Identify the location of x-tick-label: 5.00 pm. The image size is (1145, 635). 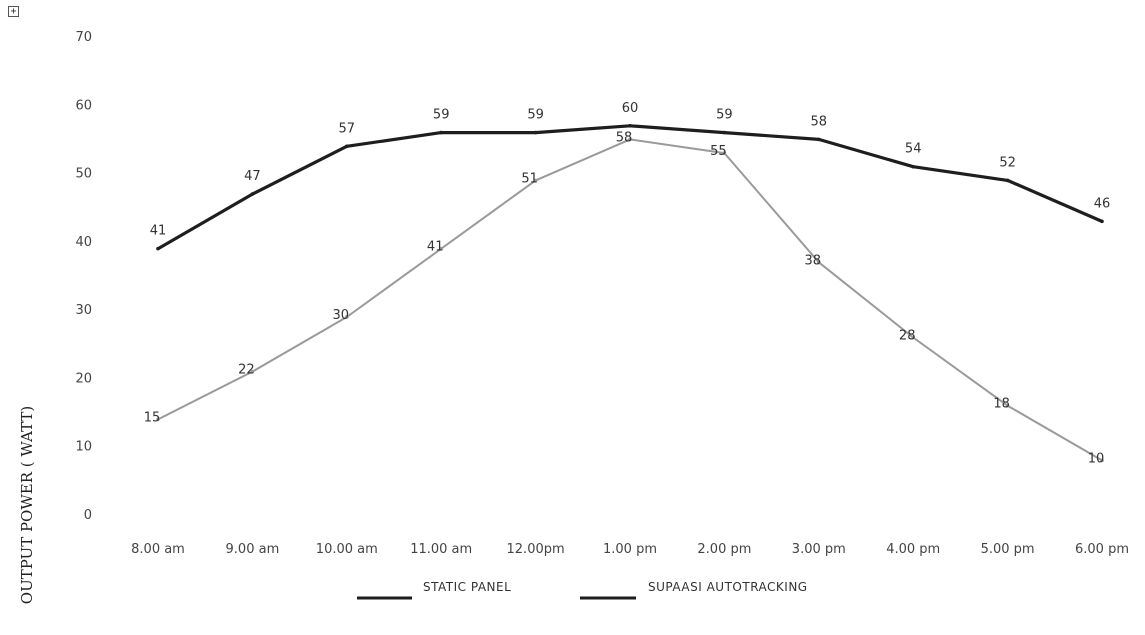
(1008, 549).